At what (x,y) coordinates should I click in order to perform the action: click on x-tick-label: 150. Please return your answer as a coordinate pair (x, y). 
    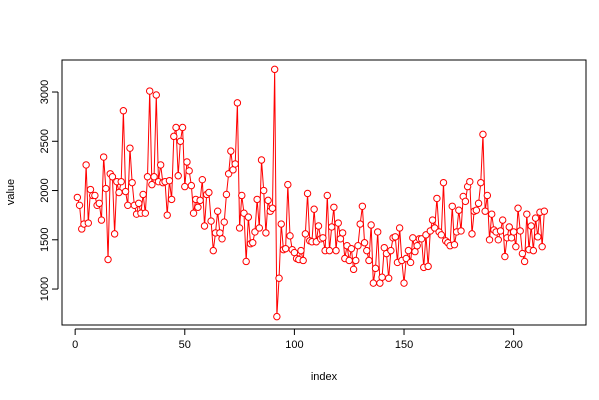
    Looking at the image, I should click on (404, 345).